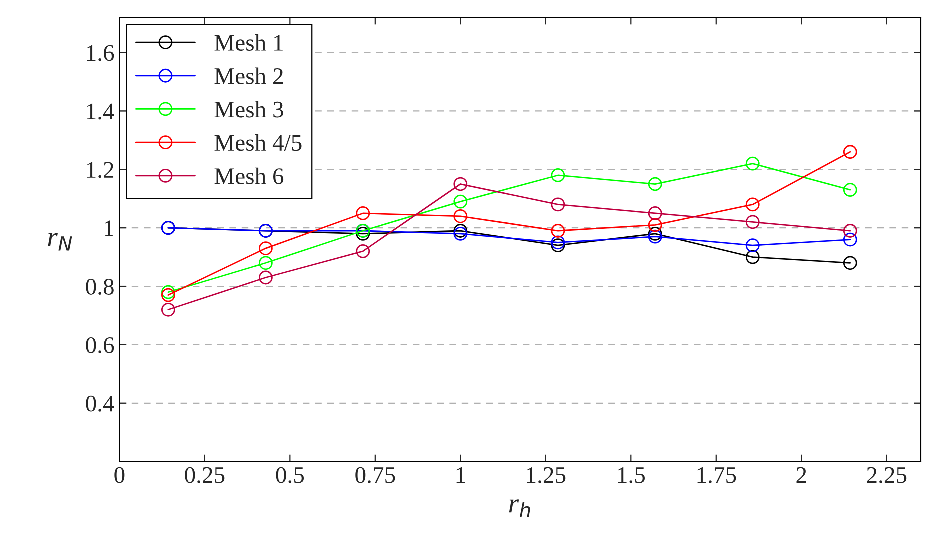 Image resolution: width=935 pixels, height=537 pixels. Describe the element at coordinates (60, 242) in the screenshot. I see `y-axis-title: r$_{N}$` at that location.